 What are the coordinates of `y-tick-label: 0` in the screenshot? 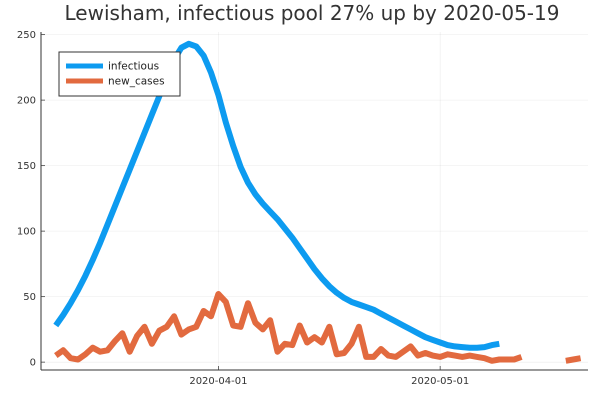 It's located at (33, 363).